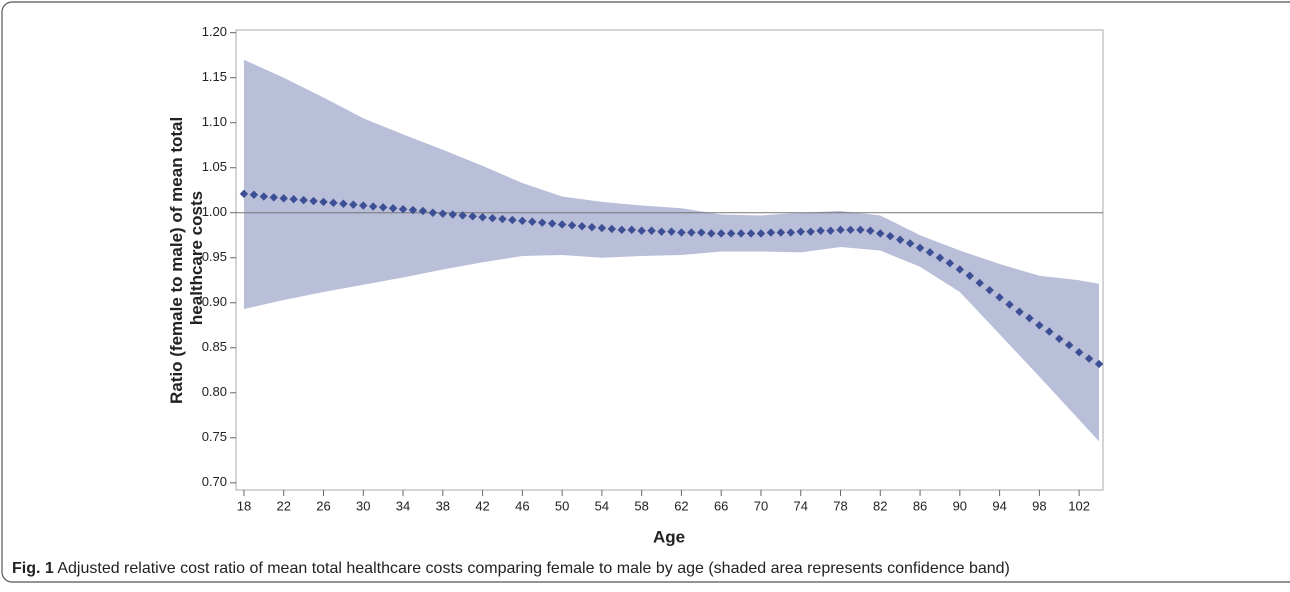 This screenshot has width=1290, height=592. What do you see at coordinates (214, 346) in the screenshot?
I see `y-tick-label: 0.85` at bounding box center [214, 346].